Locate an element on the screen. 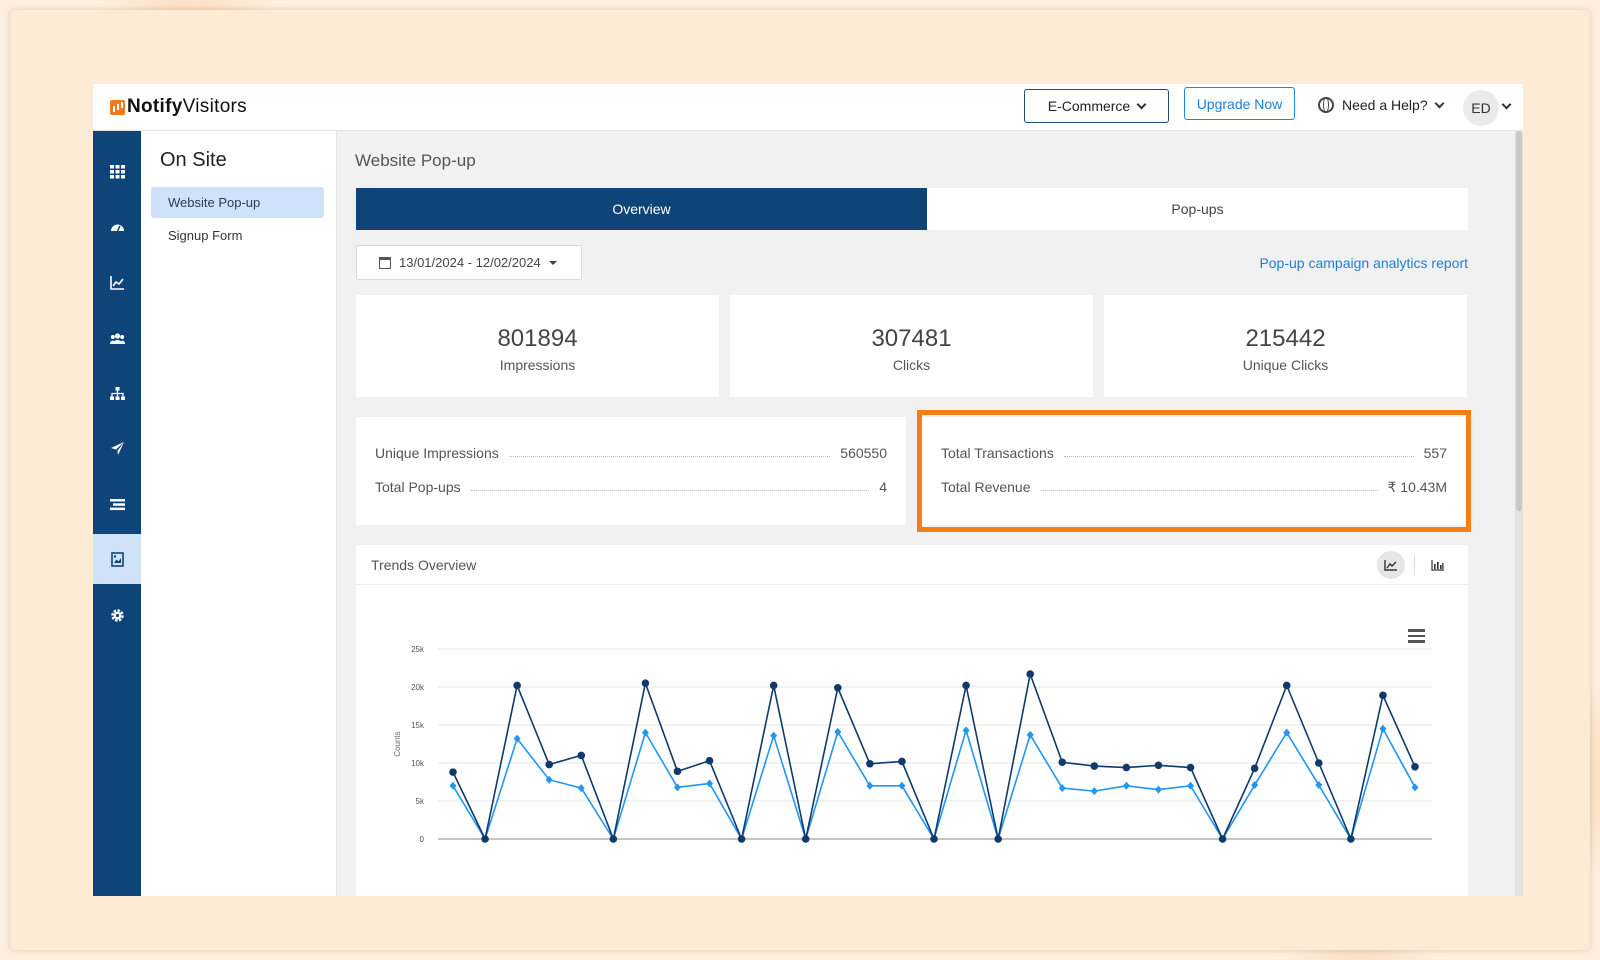 This screenshot has width=1600, height=960. bar-chart-icon is located at coordinates (1437, 565).